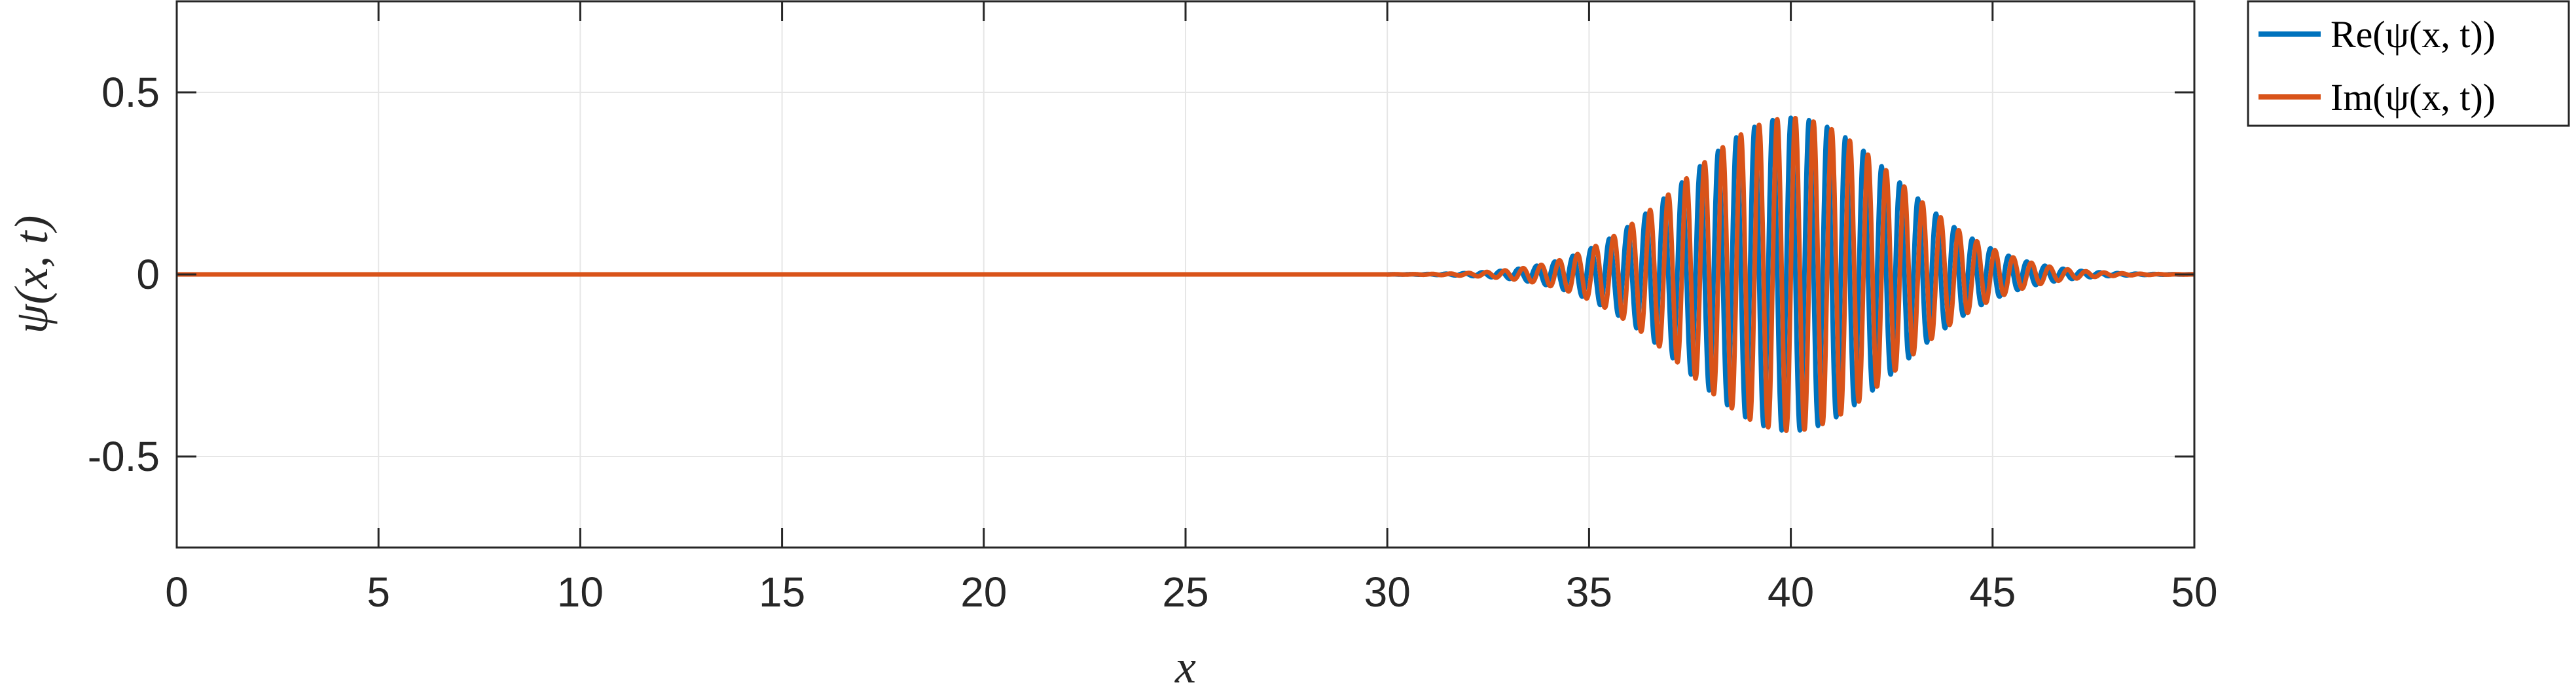 The height and width of the screenshot is (689, 2576). Describe the element at coordinates (782, 592) in the screenshot. I see `x-tick-label: 15` at that location.